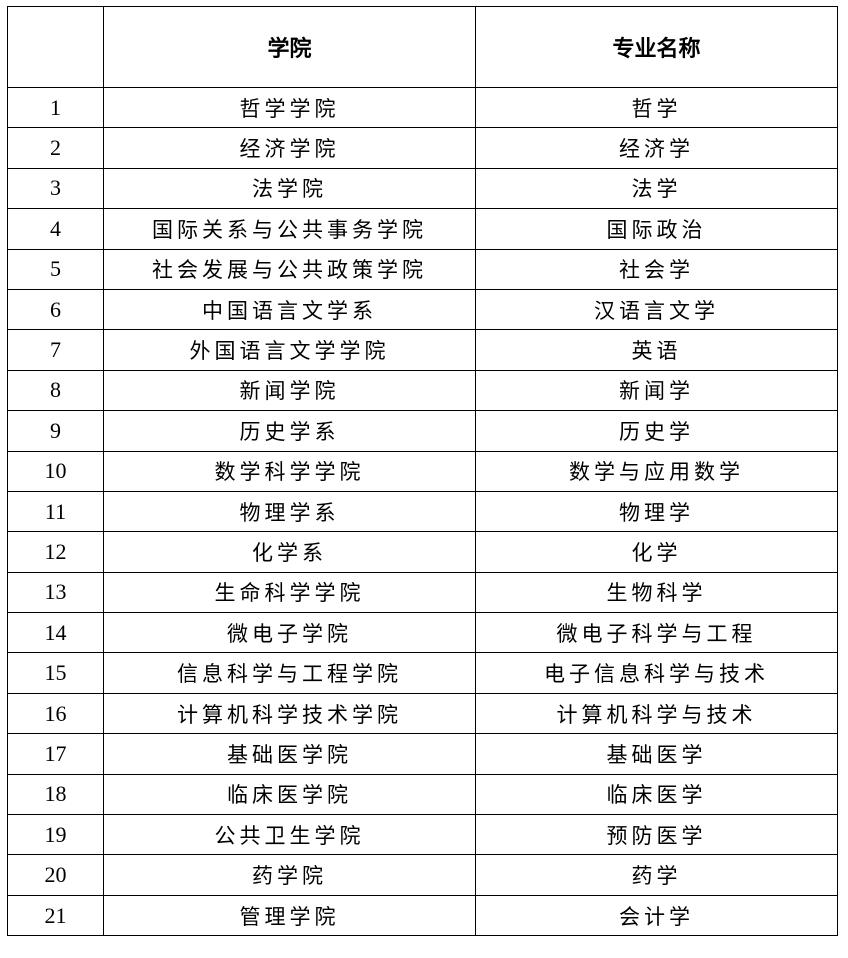 This screenshot has height=958, width=848. I want to click on table-row: 13 生命科学学院 生物科学, so click(422, 592).